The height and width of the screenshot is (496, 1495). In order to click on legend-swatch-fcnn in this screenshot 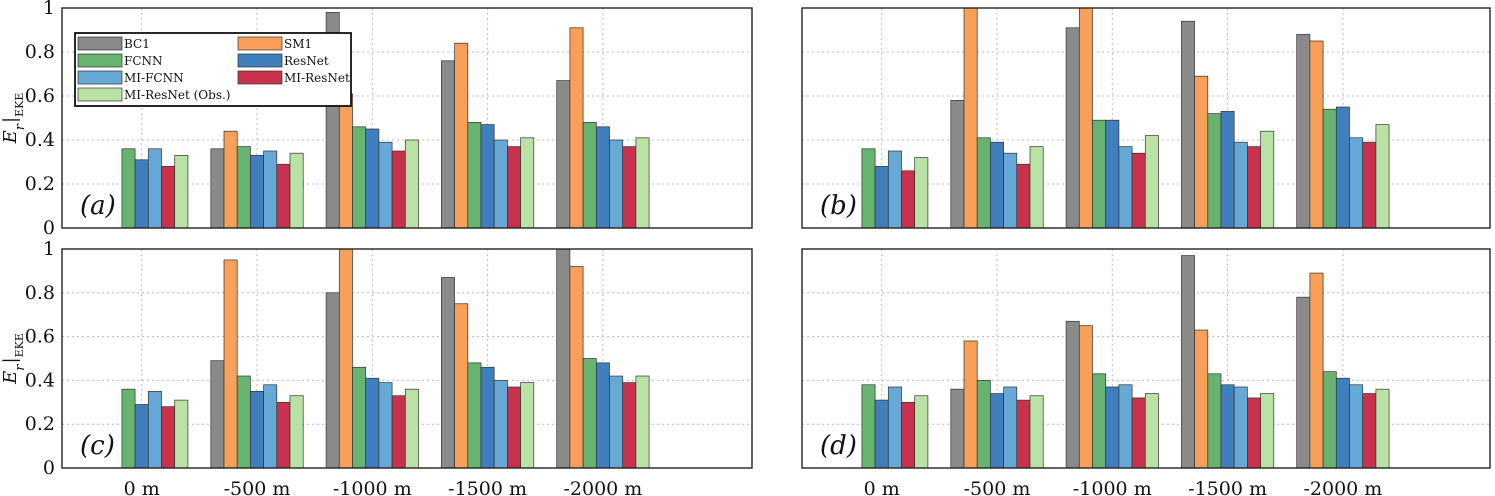, I will do `click(100, 60)`.